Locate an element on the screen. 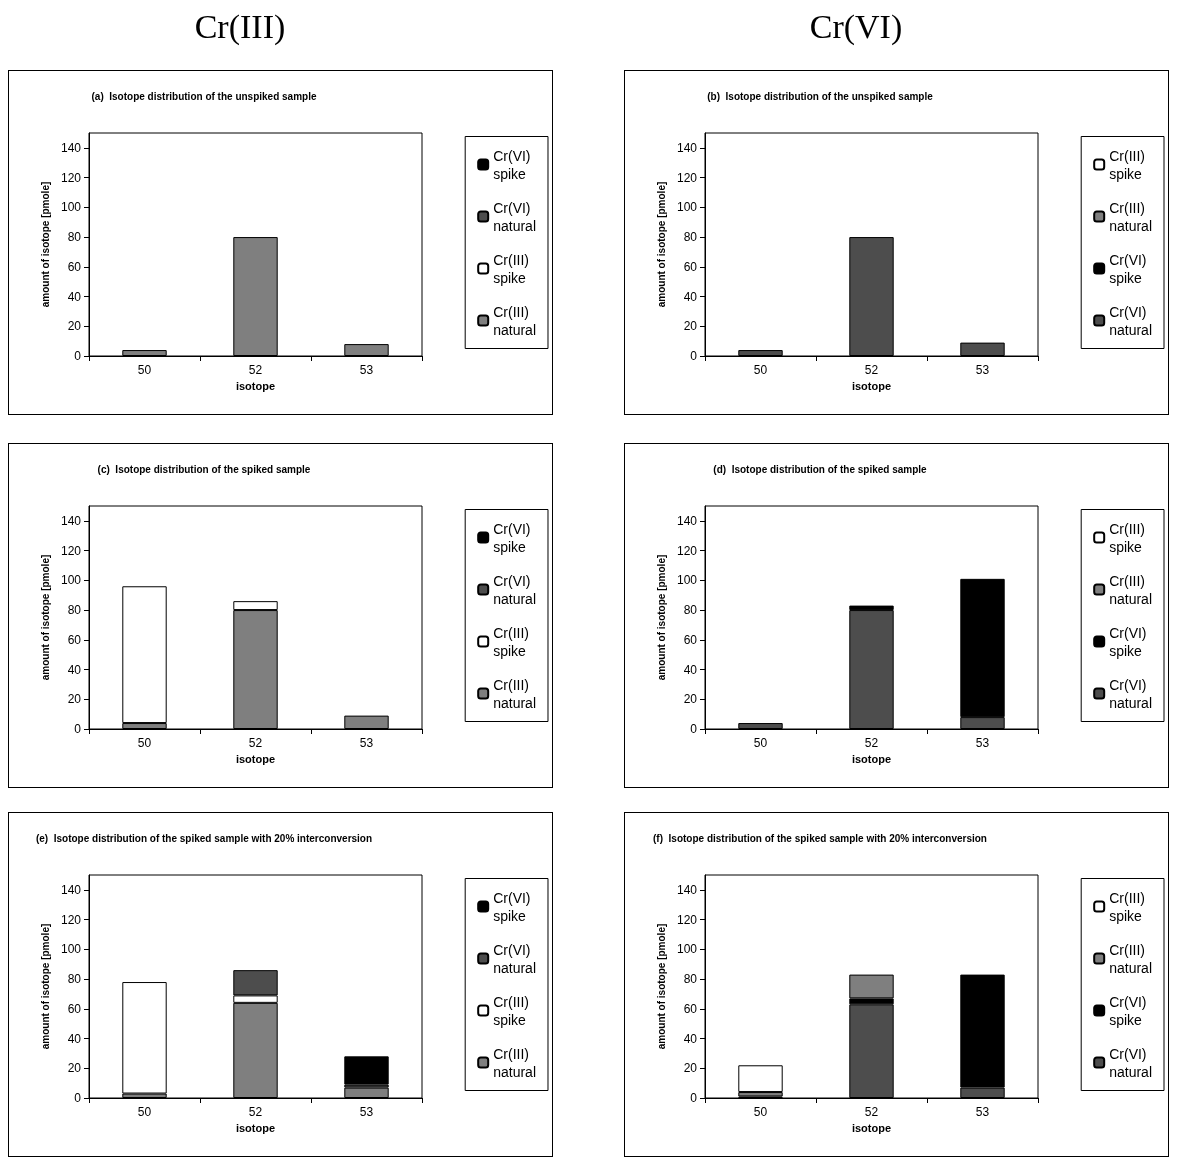  chart-title: (b) Isotope distribution of the unspiked sample is located at coordinates (820, 96).